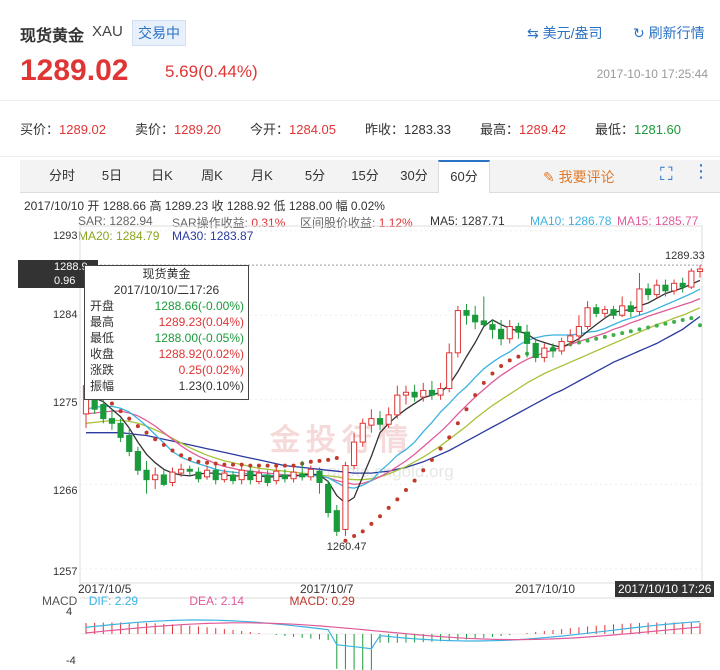 The width and height of the screenshot is (720, 670). What do you see at coordinates (586, 177) in the screenshot?
I see `comment-label: 我要评论` at bounding box center [586, 177].